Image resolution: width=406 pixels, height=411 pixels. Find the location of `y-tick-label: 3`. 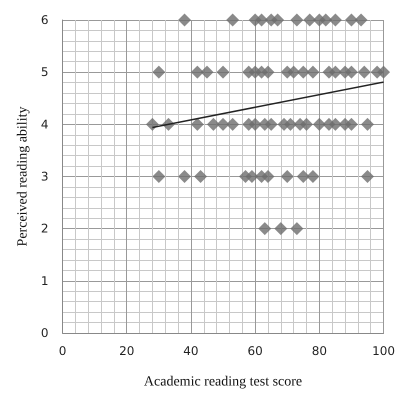

y-tick-label: 3 is located at coordinates (44, 177).